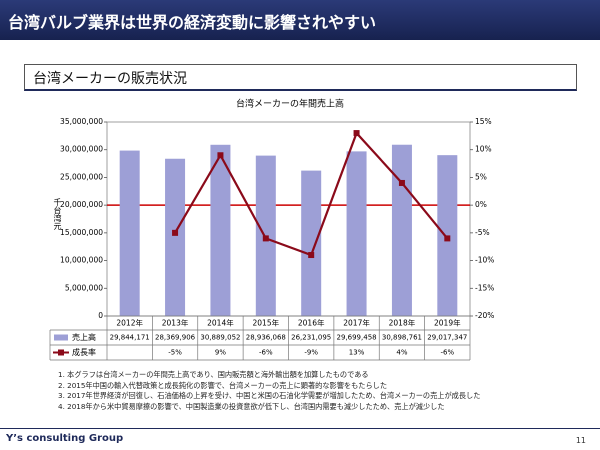 The image size is (600, 450). I want to click on table-value: 28,369,906, so click(175, 338).